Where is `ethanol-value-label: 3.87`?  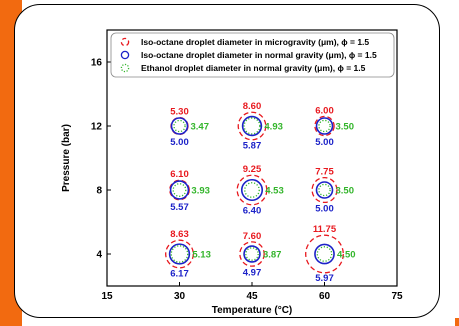
ethanol-value-label: 3.87 is located at coordinates (272, 255).